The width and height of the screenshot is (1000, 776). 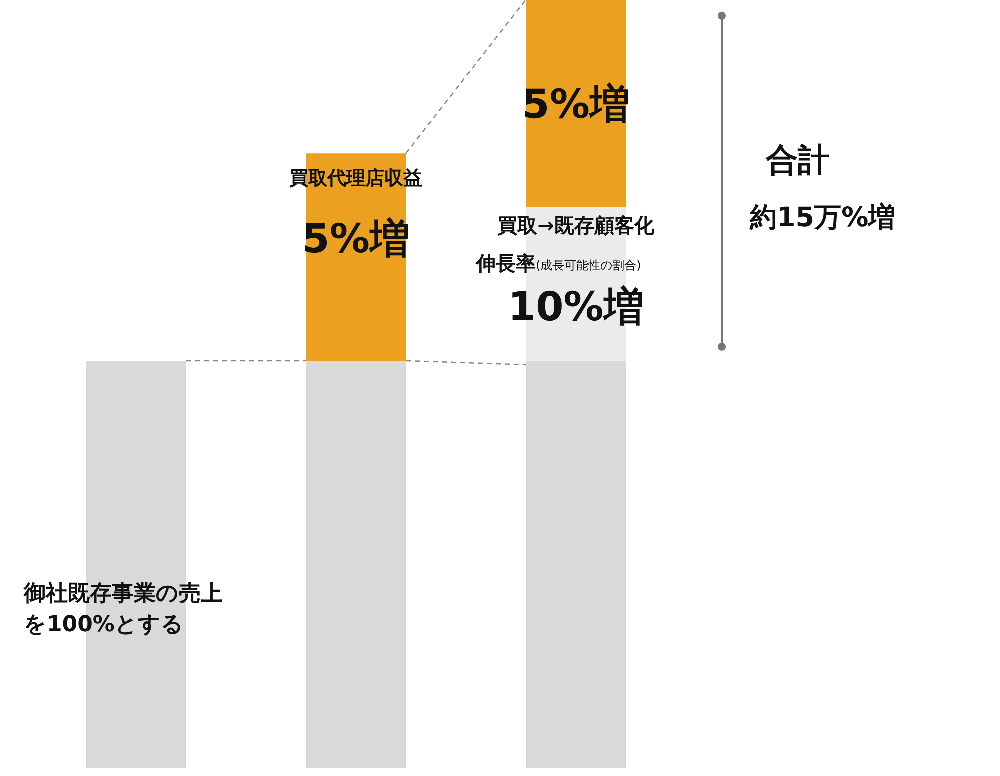 I want to click on annotation: 買取→既存顧客化, so click(x=576, y=225).